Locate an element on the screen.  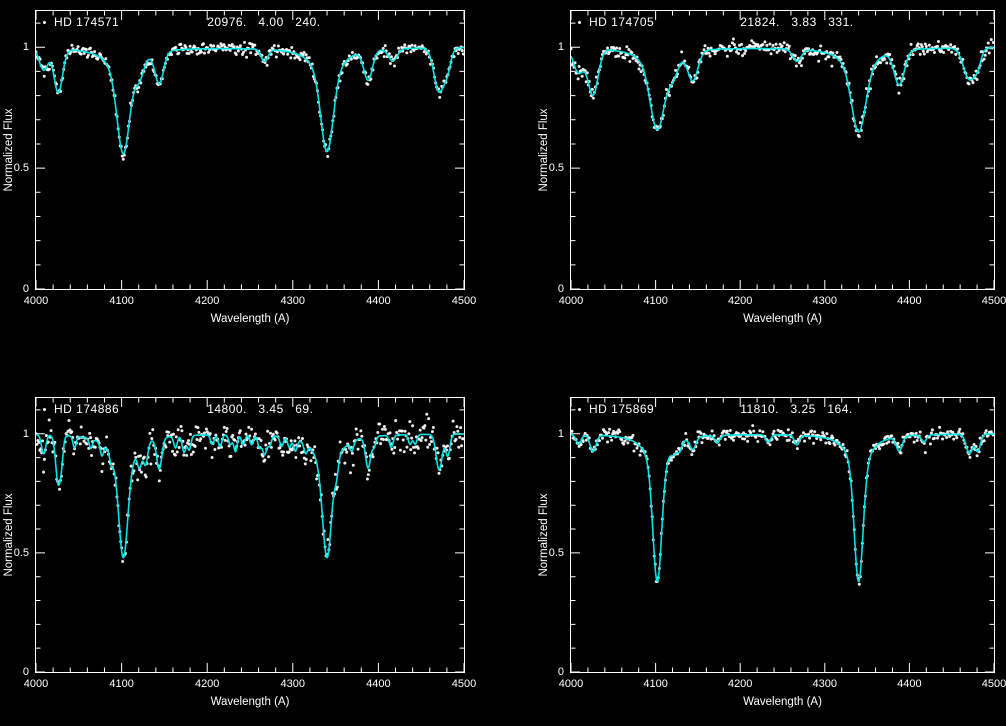
fit-parameters: 21824. 3.83 331. is located at coordinates (797, 22).